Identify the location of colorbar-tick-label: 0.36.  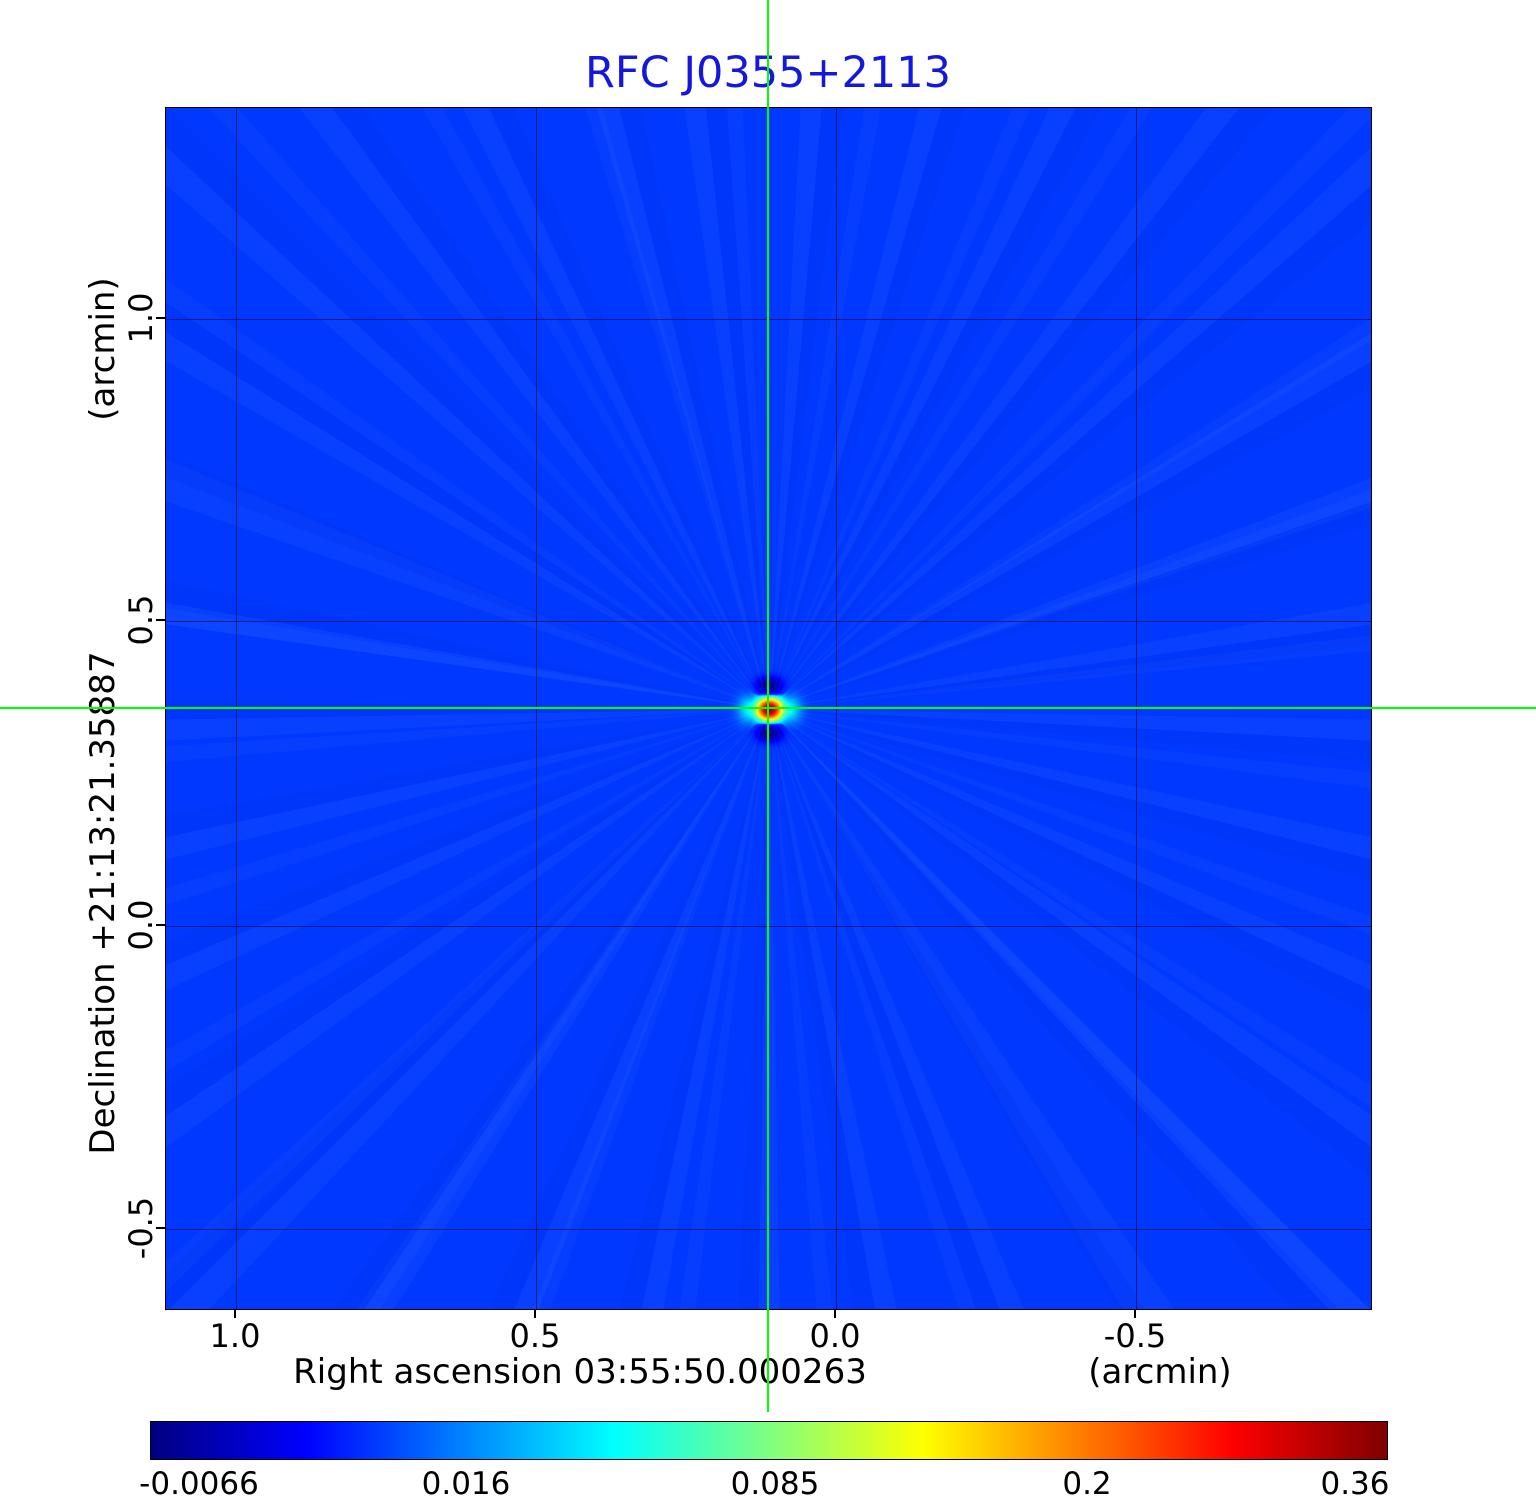
(1355, 1484).